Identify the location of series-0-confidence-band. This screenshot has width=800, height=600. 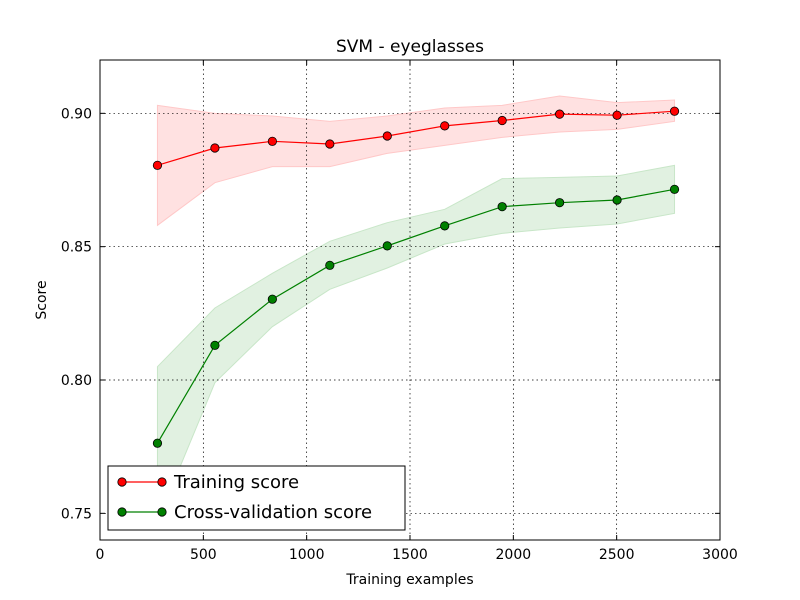
(416, 161).